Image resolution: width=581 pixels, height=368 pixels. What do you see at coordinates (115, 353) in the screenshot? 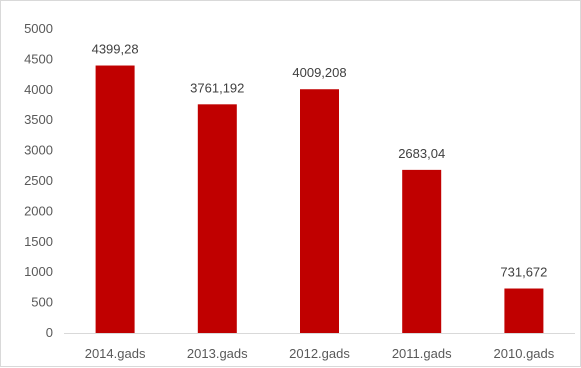
I see `x-tick-label: 2014.gads` at bounding box center [115, 353].